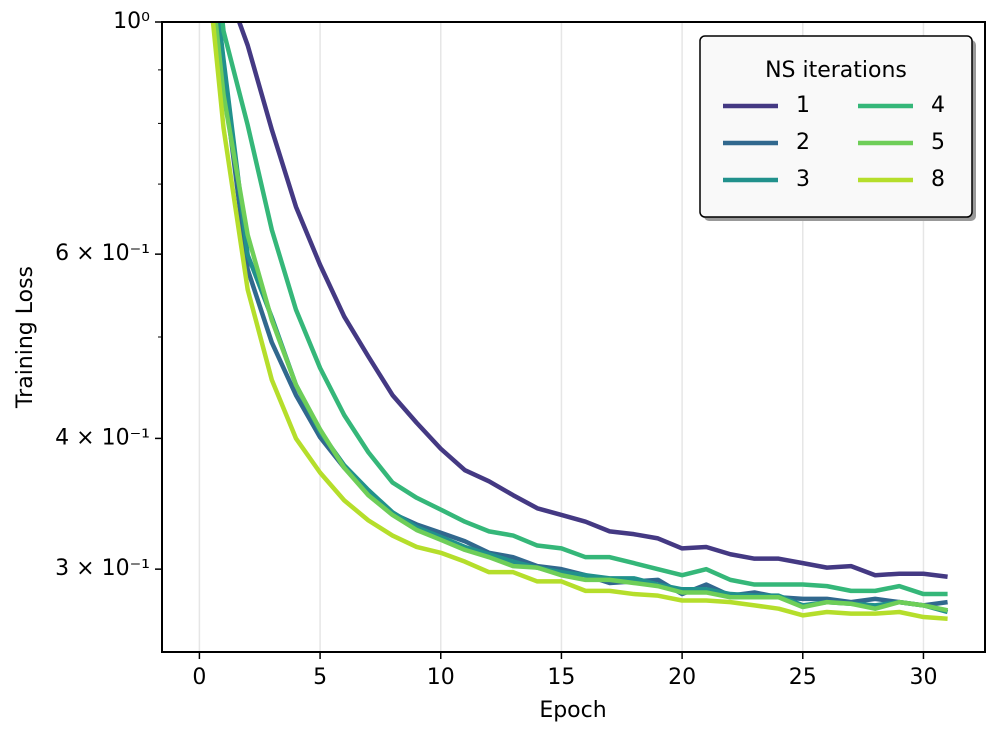 This screenshot has height=738, width=997. What do you see at coordinates (25, 337) in the screenshot?
I see `y-axis-label: Training Loss` at bounding box center [25, 337].